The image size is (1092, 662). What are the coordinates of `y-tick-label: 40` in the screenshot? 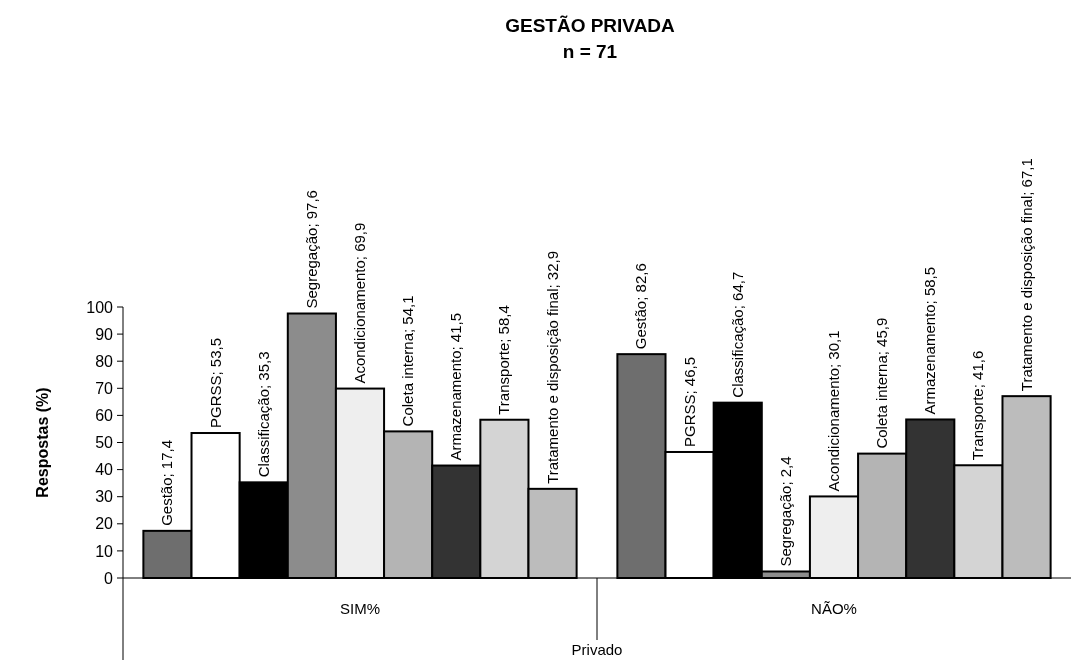 It's located at (104, 470).